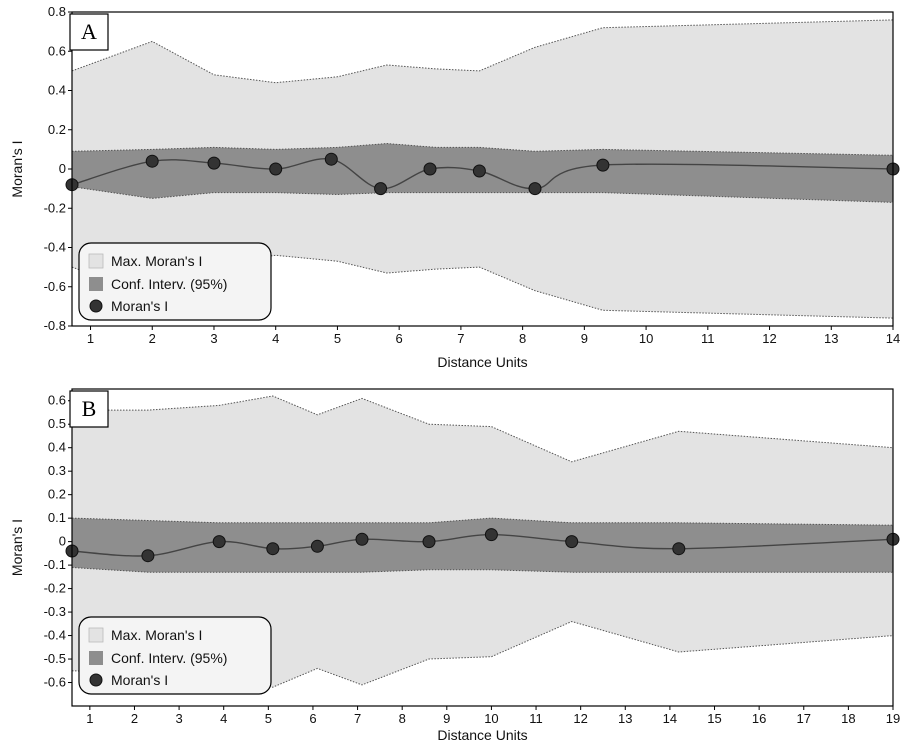 This screenshot has height=747, width=907. Describe the element at coordinates (57, 470) in the screenshot. I see `y-tick-label: 0.3` at that location.